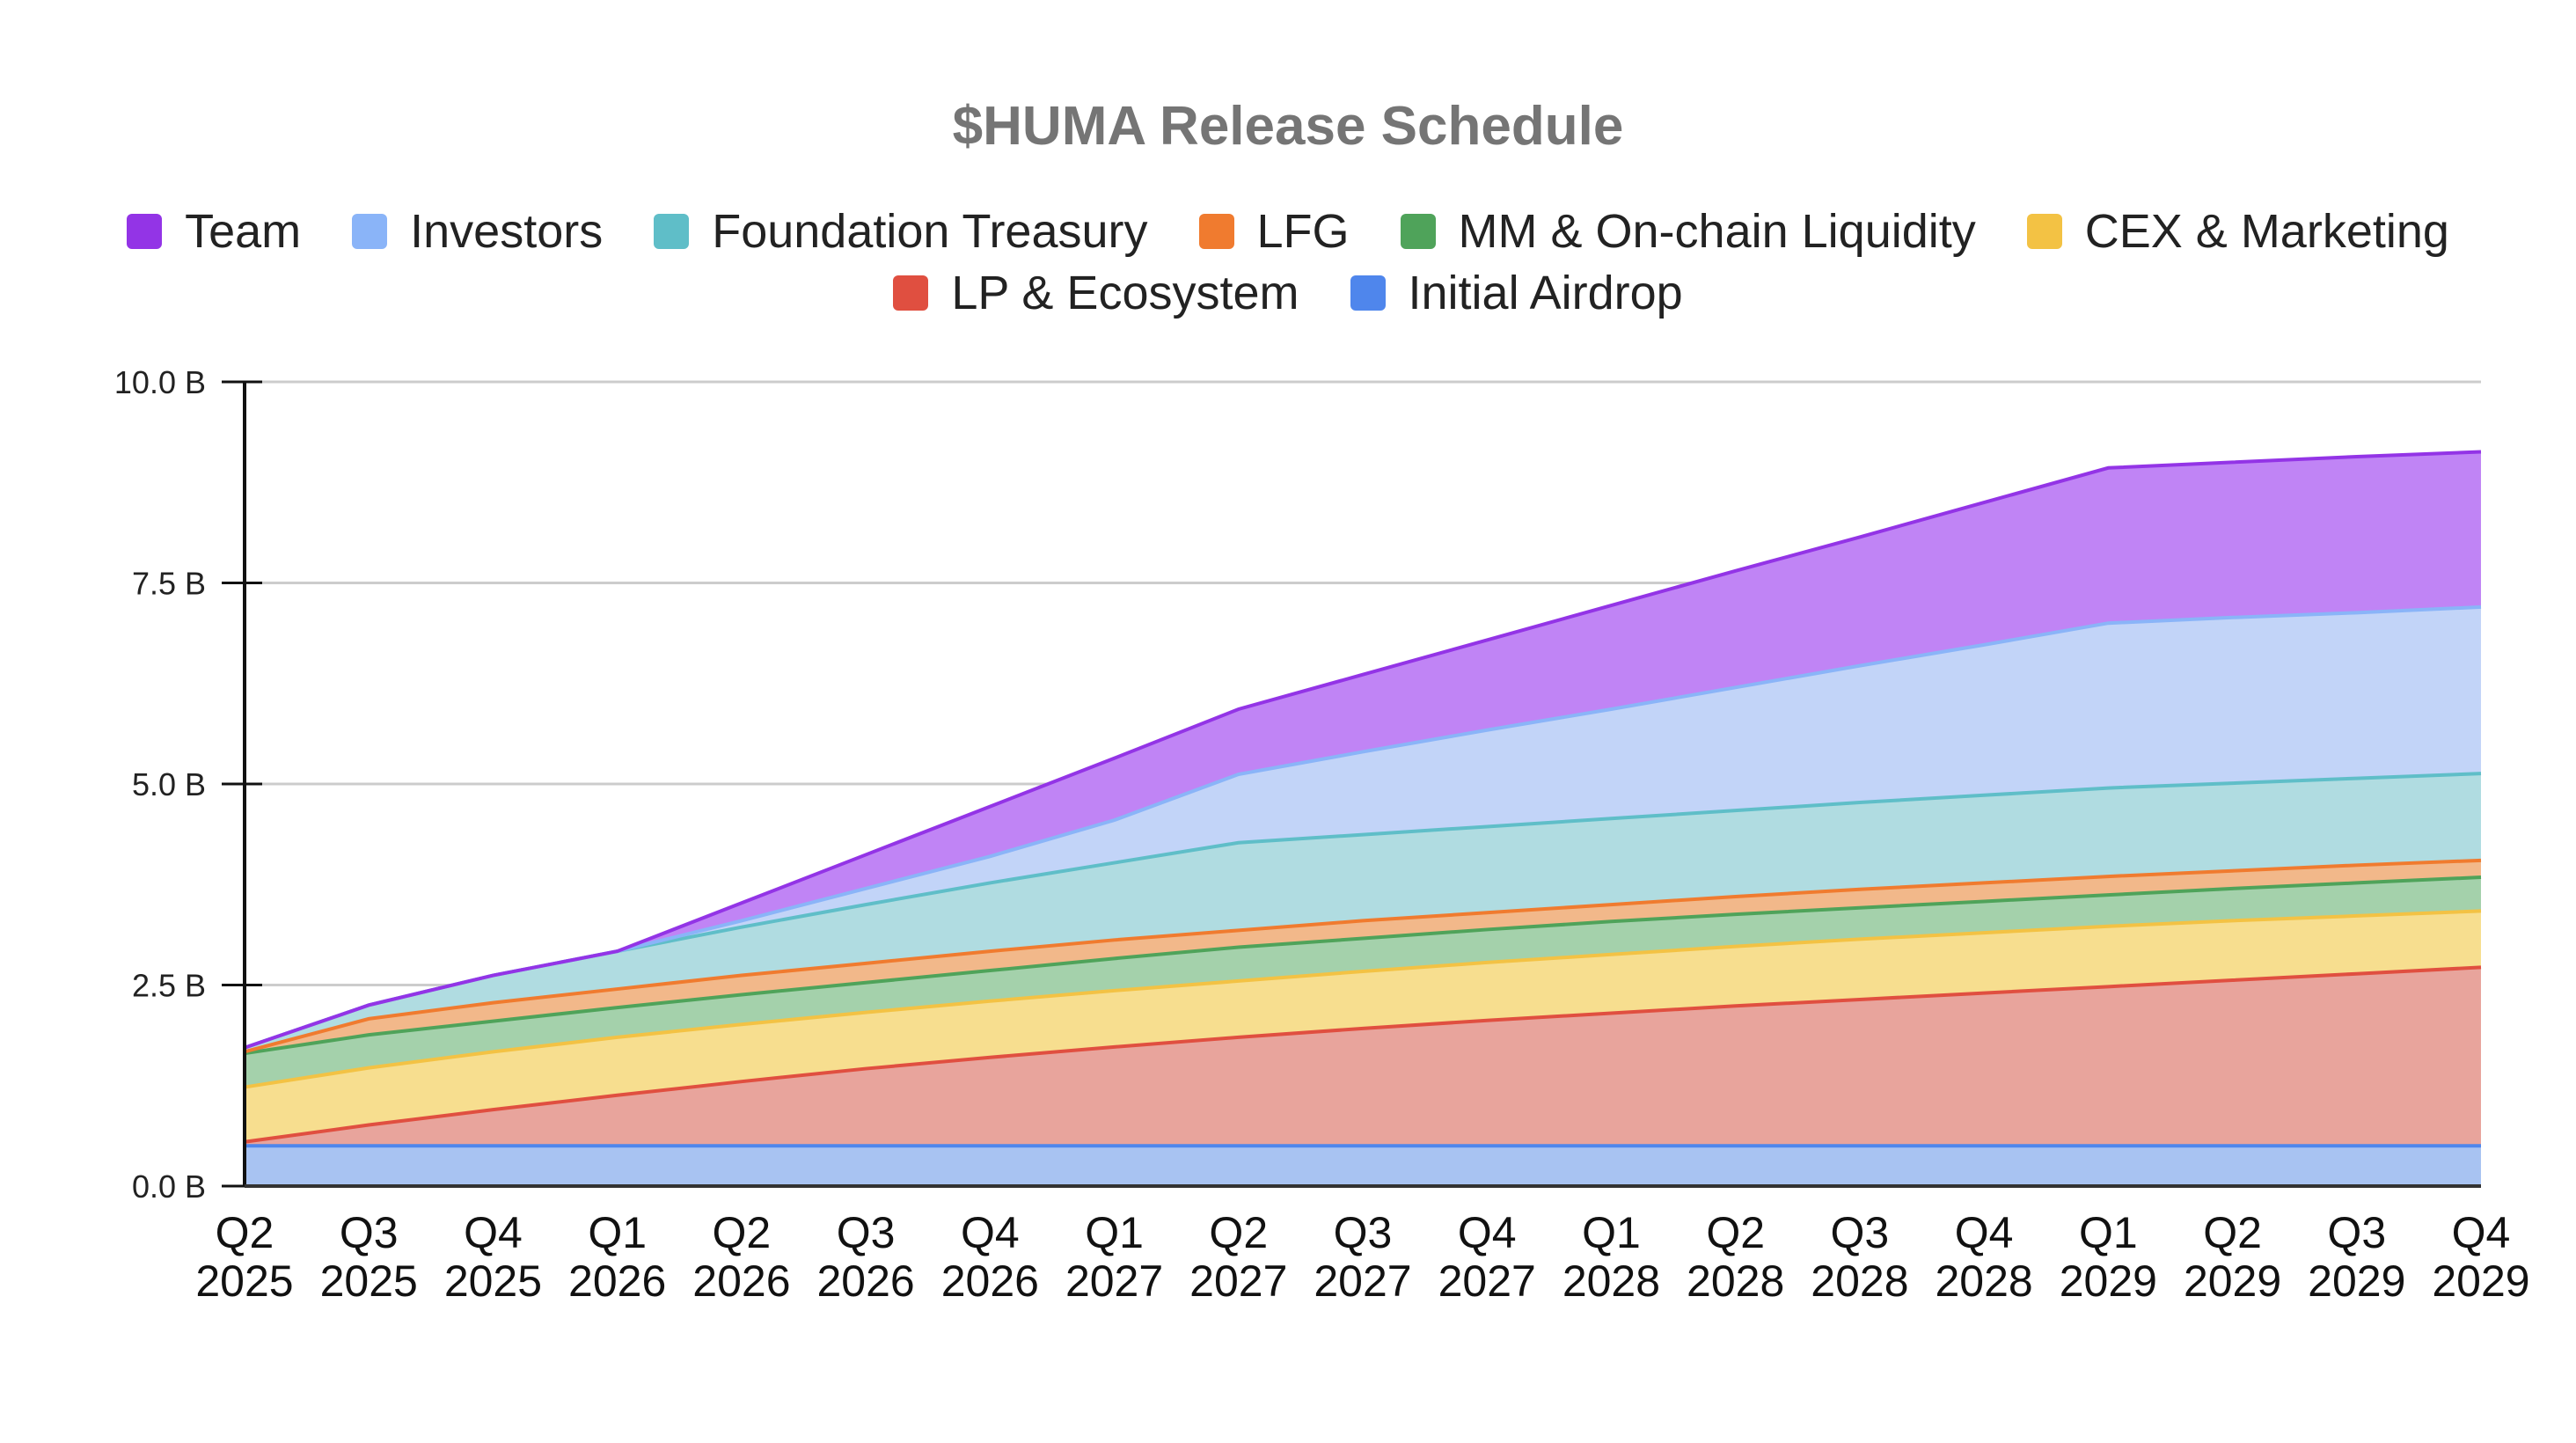 The width and height of the screenshot is (2576, 1443). What do you see at coordinates (1363, 1166) in the screenshot?
I see `area-initial-airdrop` at bounding box center [1363, 1166].